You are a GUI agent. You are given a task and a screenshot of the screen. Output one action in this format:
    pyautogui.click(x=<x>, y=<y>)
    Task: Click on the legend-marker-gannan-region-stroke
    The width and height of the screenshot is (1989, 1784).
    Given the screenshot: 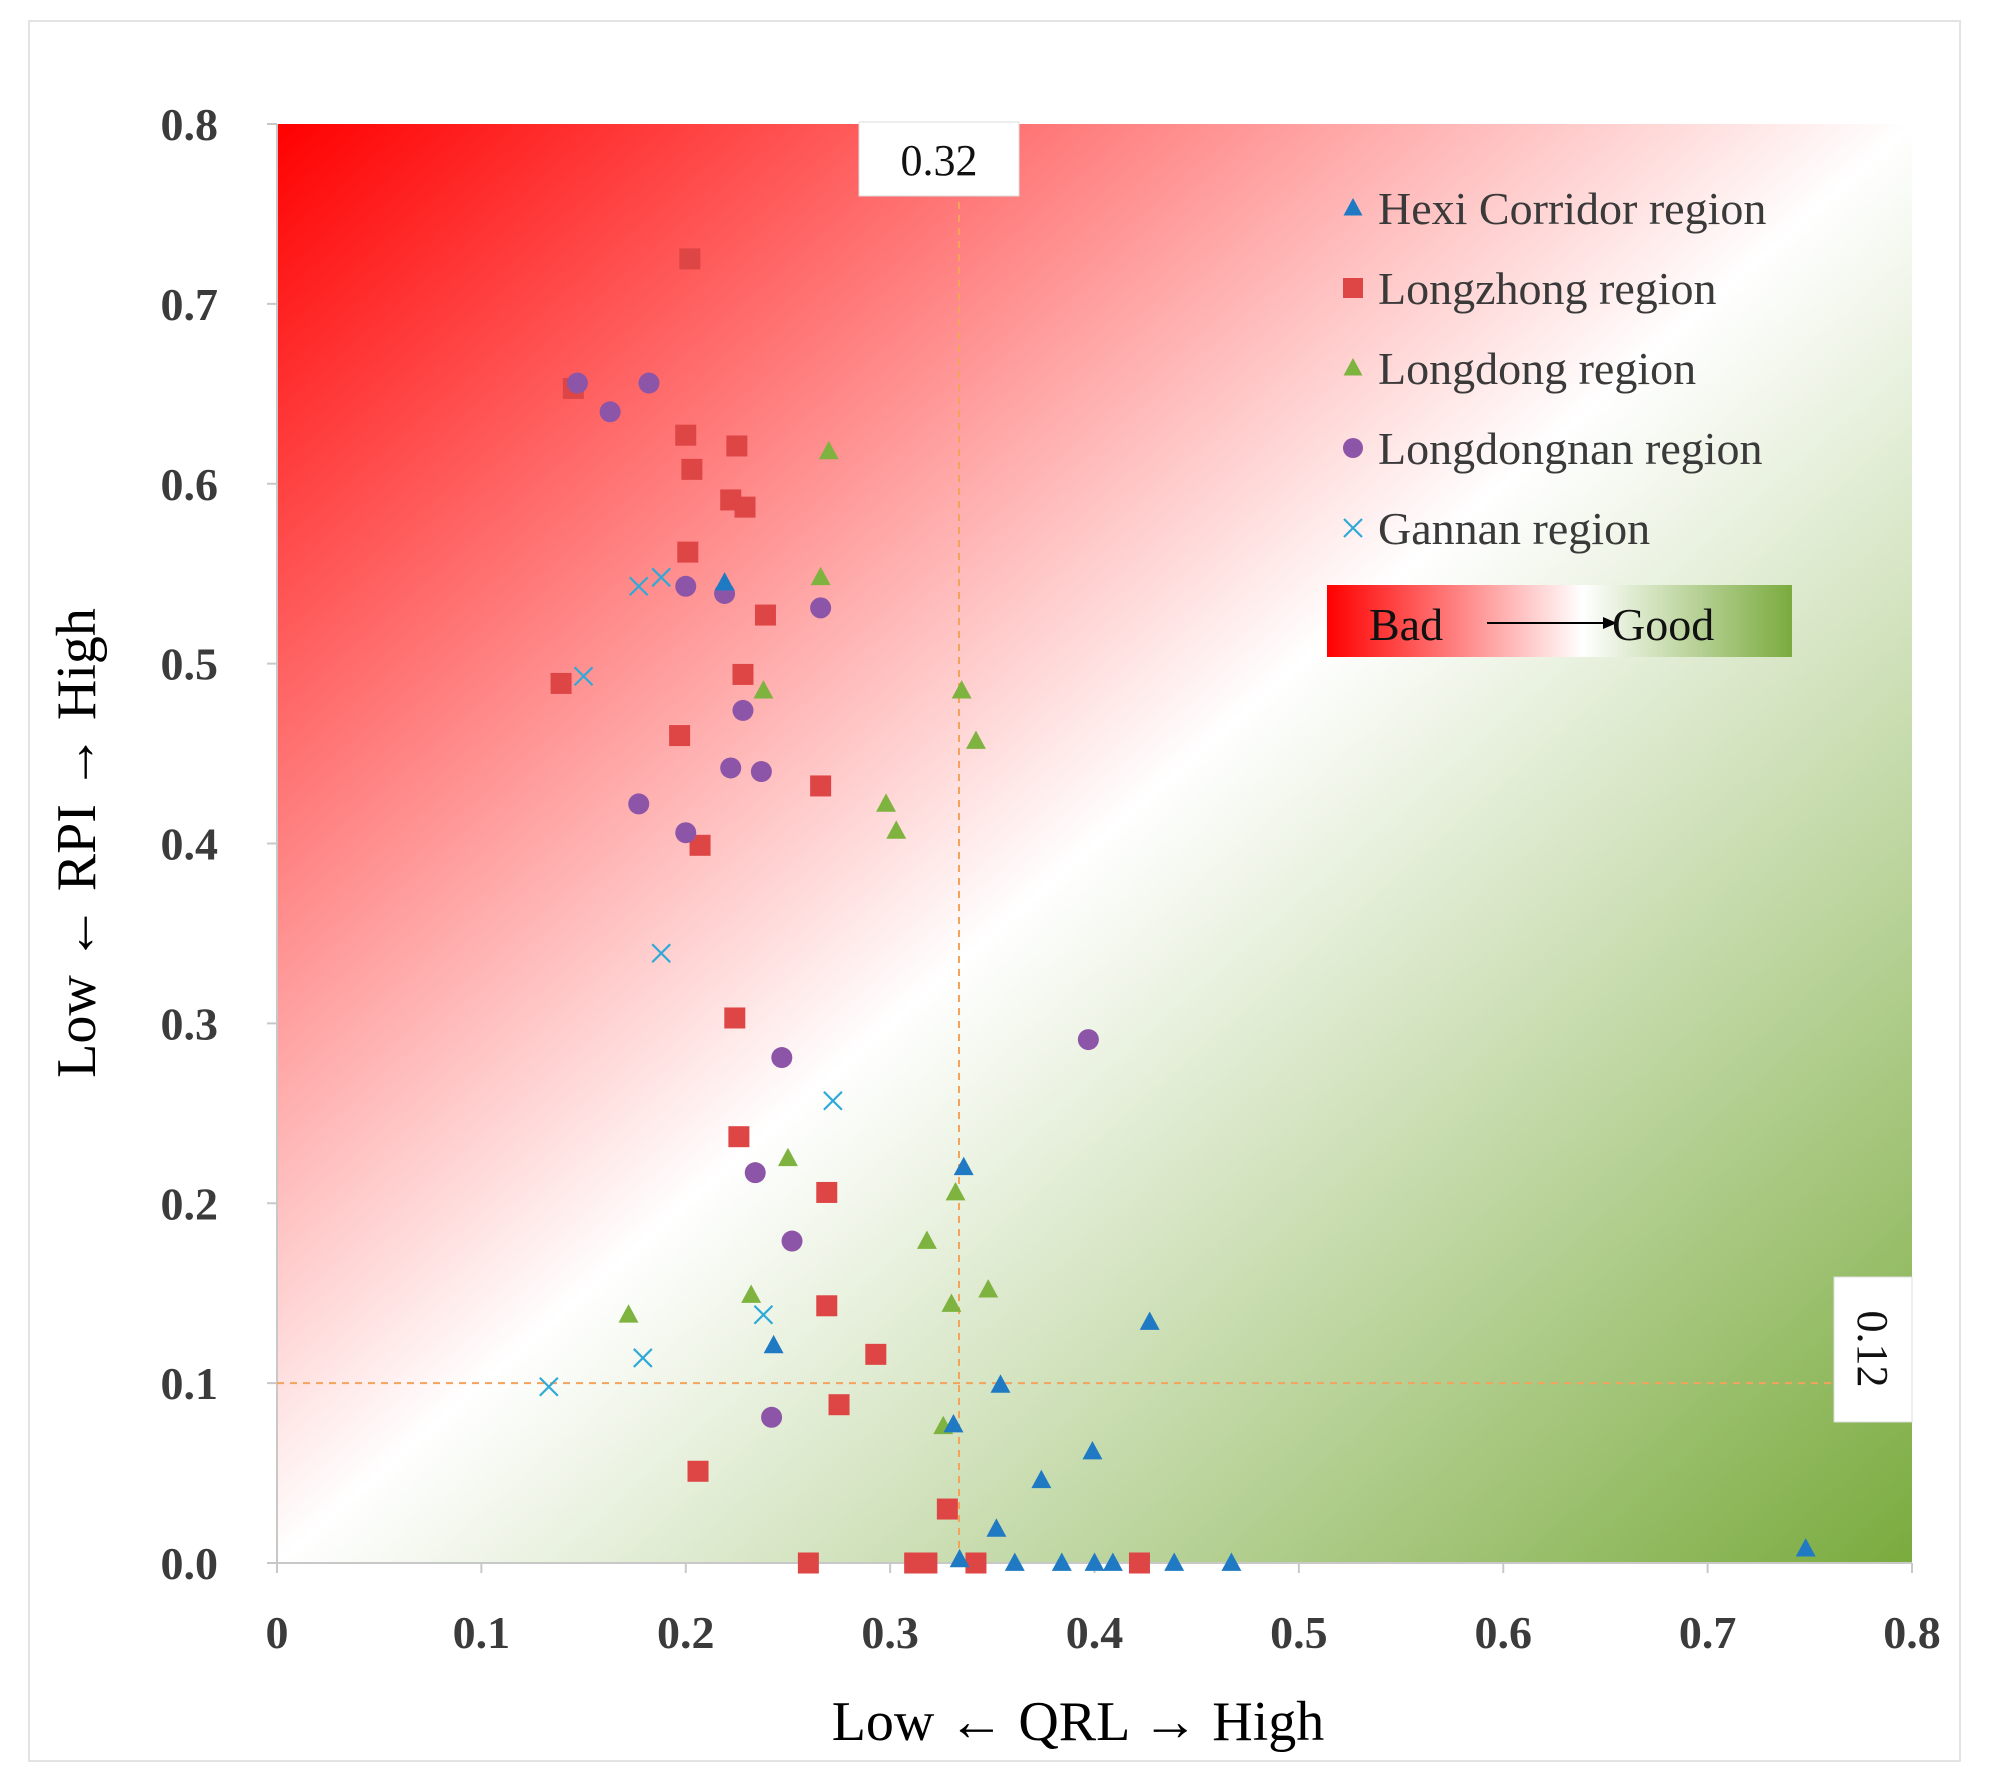 What is the action you would take?
    pyautogui.click(x=1353, y=528)
    